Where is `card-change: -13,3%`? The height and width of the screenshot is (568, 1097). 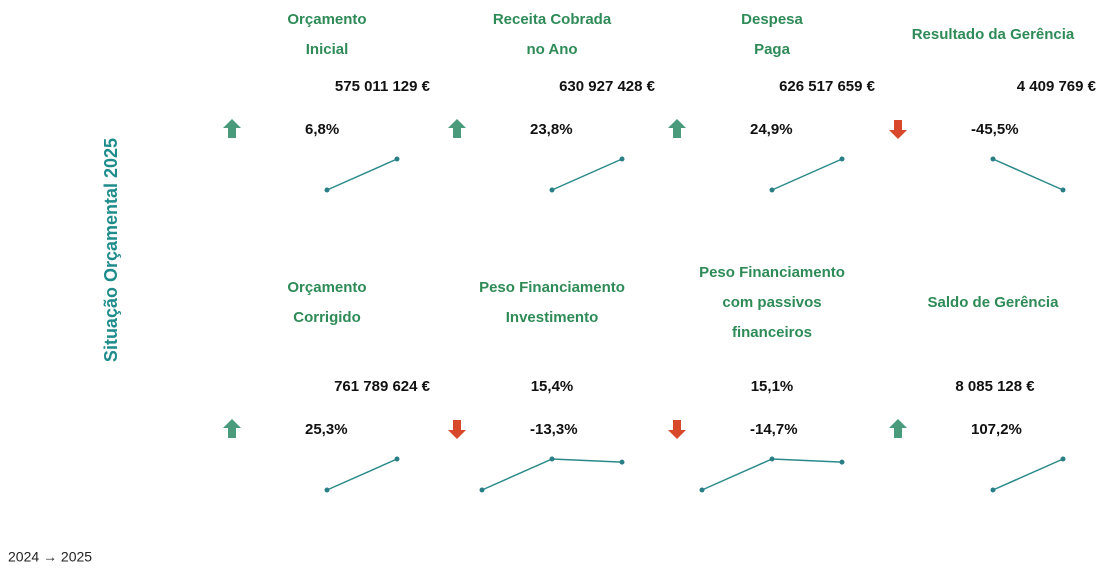 card-change: -13,3% is located at coordinates (554, 429).